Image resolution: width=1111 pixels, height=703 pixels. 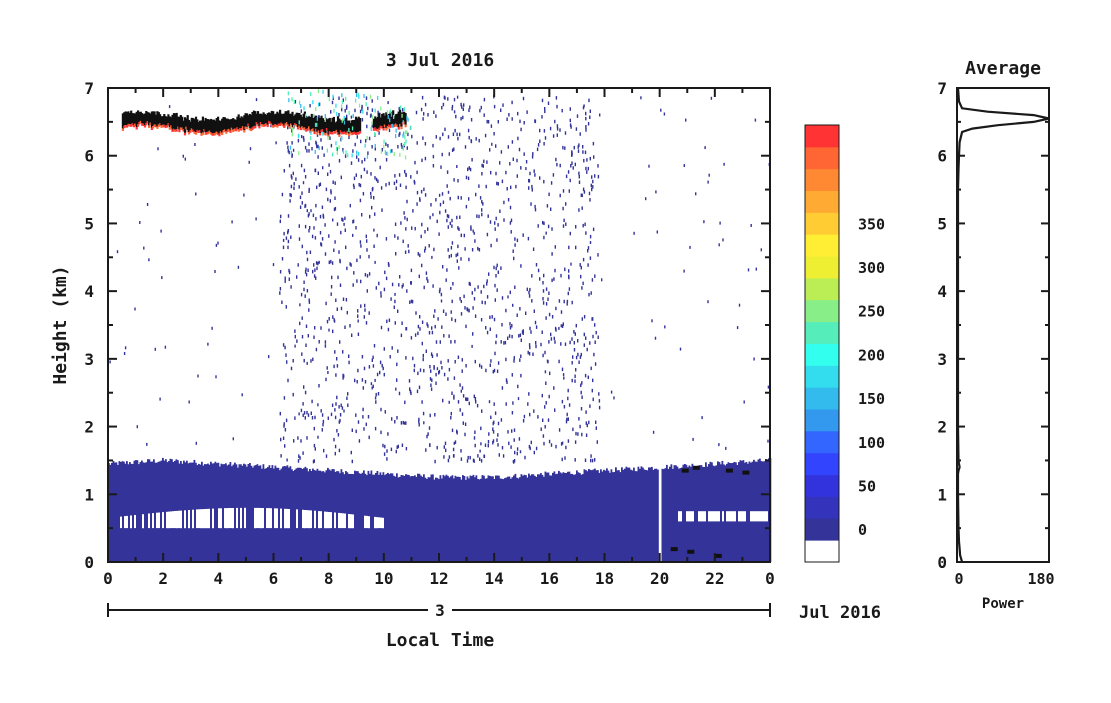 I want to click on x-tick-label: 22, so click(x=714, y=578).